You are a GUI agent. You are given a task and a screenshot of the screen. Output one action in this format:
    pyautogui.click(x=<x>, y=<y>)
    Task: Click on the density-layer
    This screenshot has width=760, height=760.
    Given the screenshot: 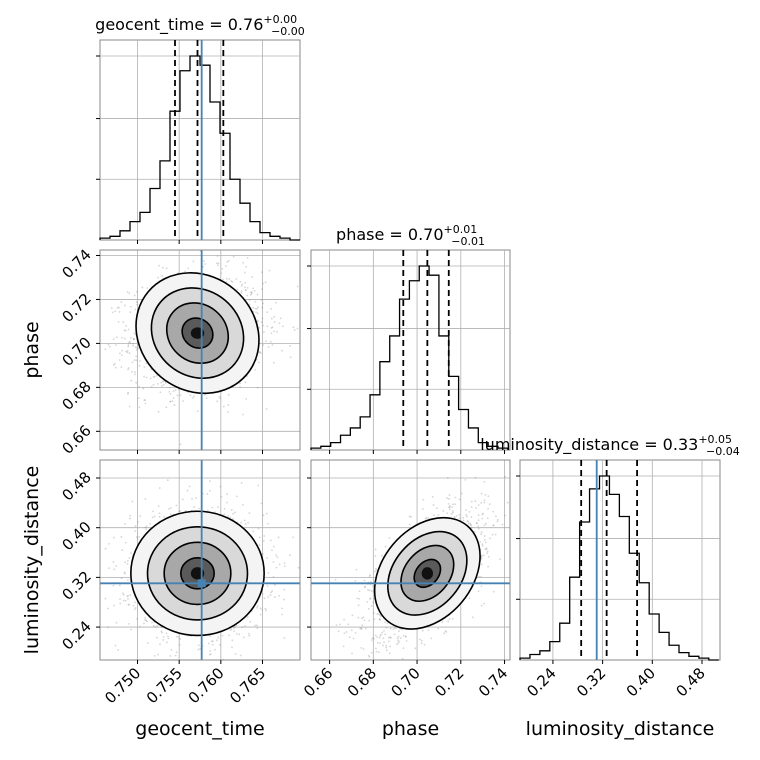 What is the action you would take?
    pyautogui.click(x=192, y=569)
    